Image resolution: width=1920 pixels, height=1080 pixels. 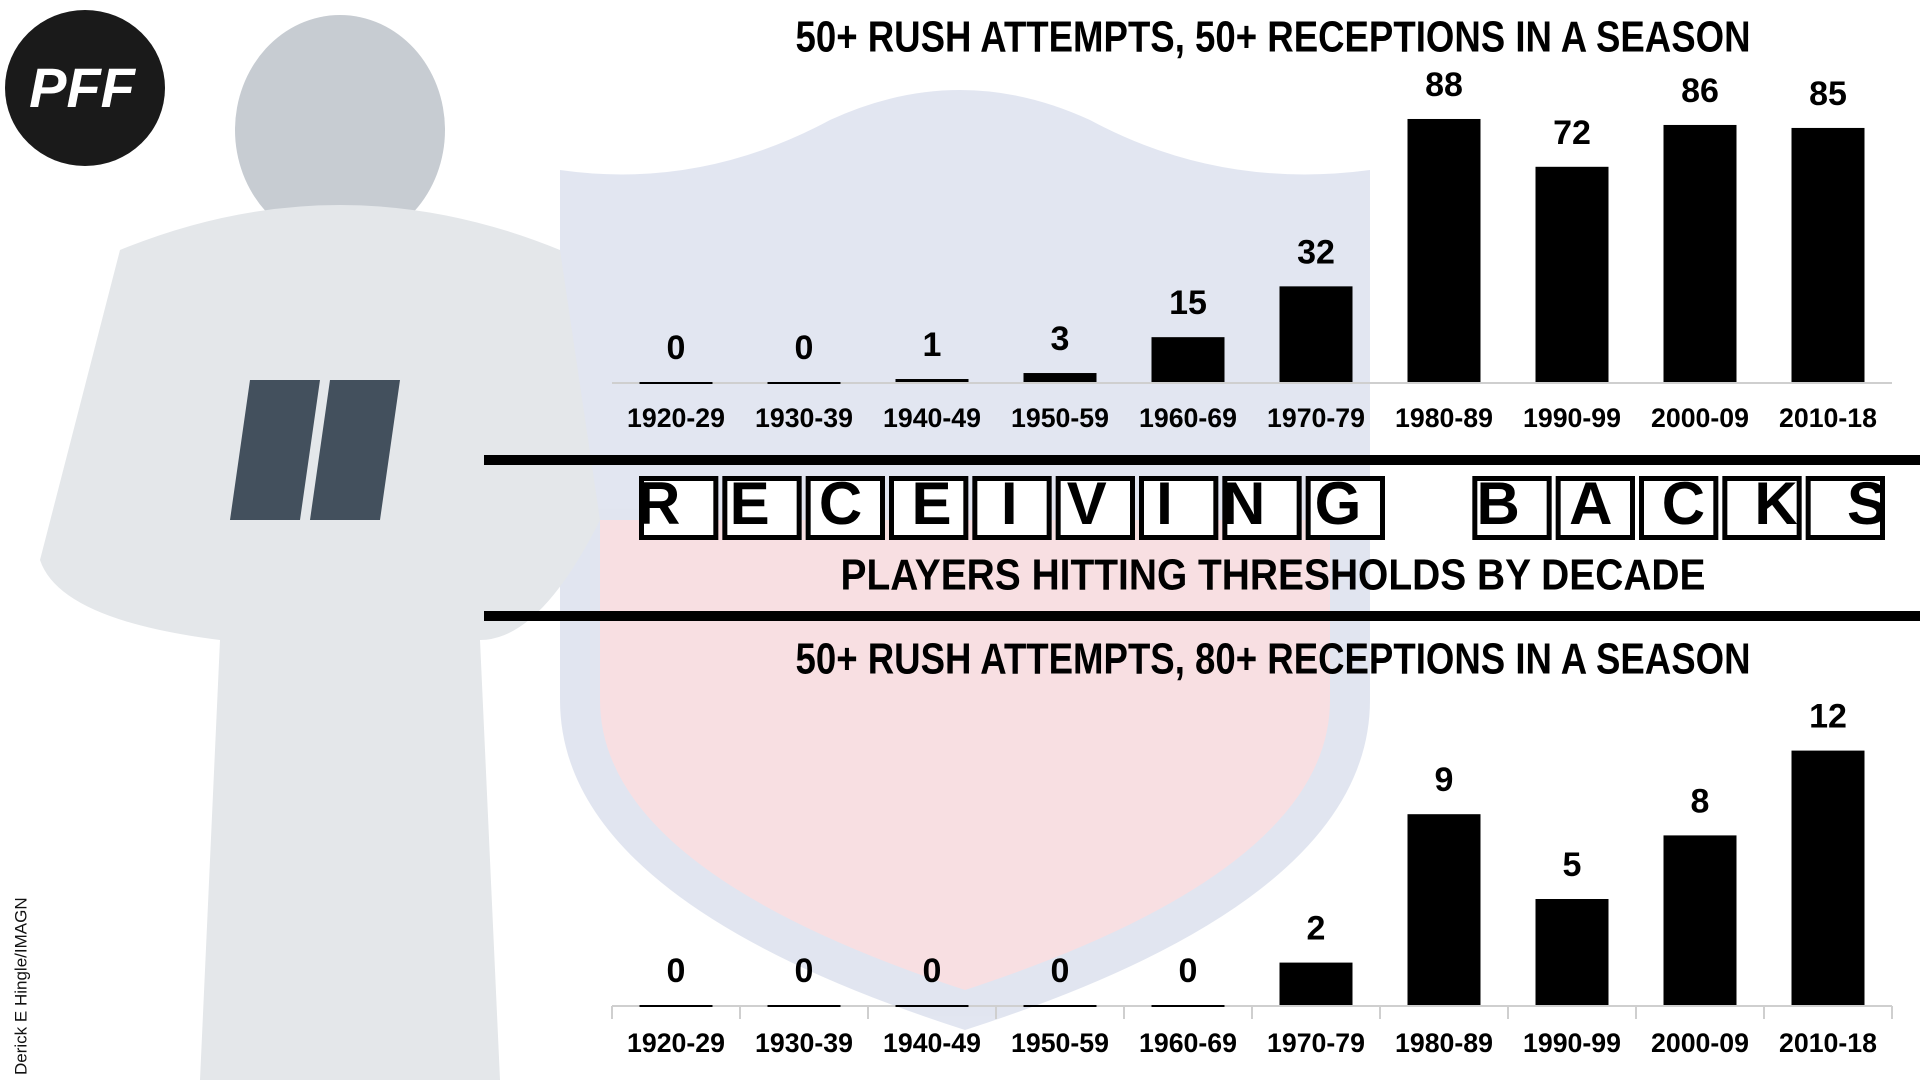 I want to click on logo: PFF, so click(x=83, y=87).